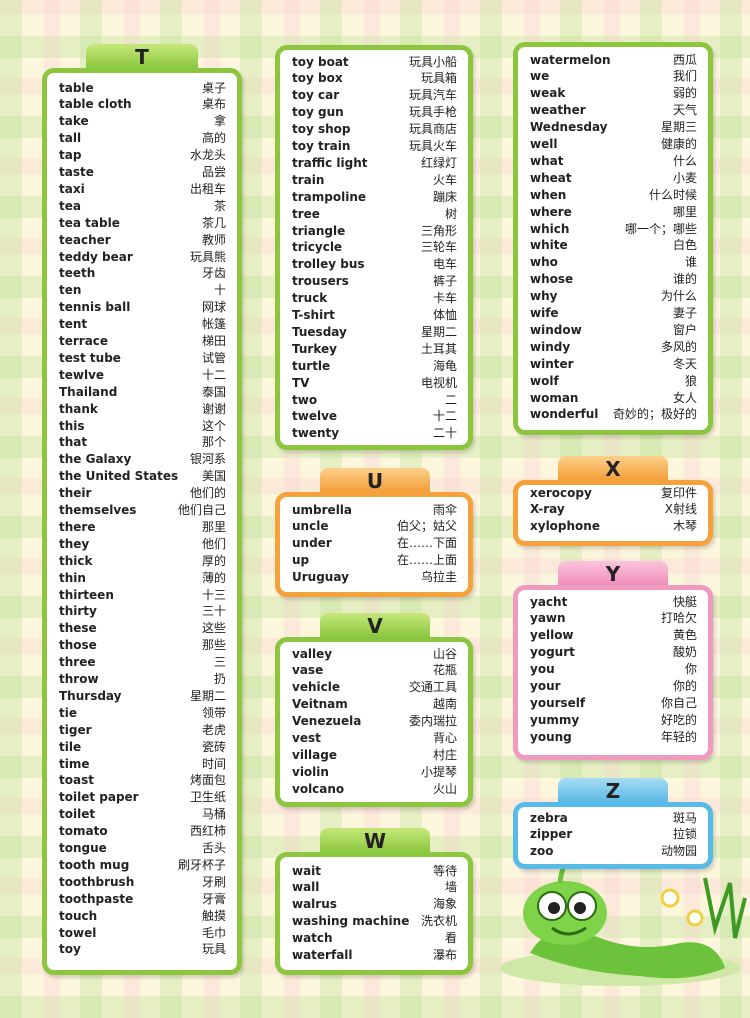 The width and height of the screenshot is (750, 1018). What do you see at coordinates (213, 357) in the screenshot?
I see `chinese-meaning: 试管` at bounding box center [213, 357].